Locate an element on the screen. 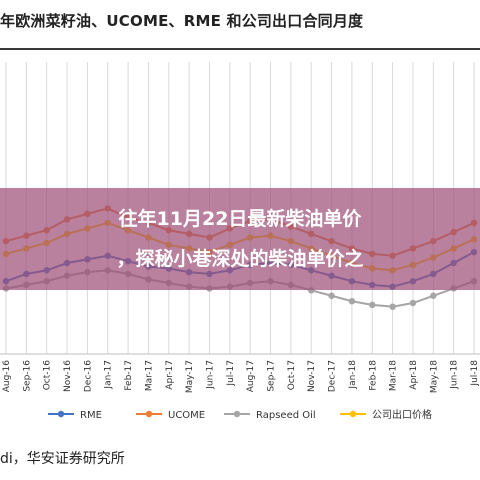 This screenshot has width=480, height=480. x-tick-label: Jan-17 is located at coordinates (109, 375).